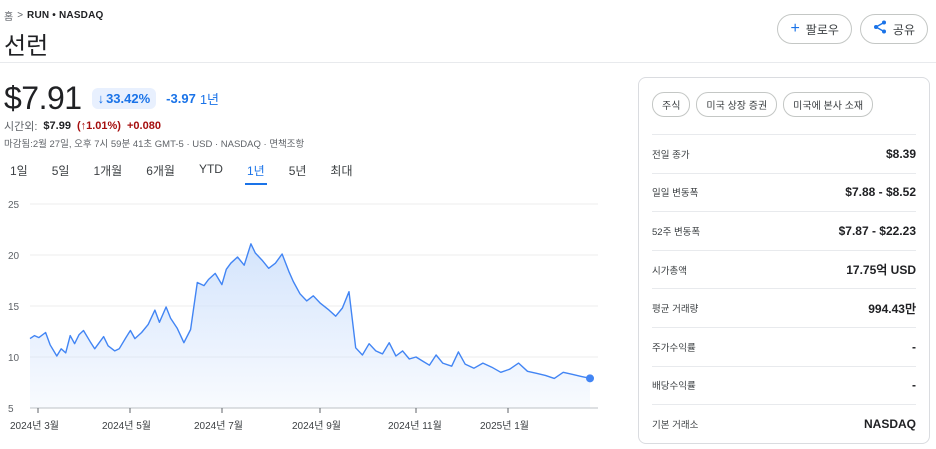 Image resolution: width=936 pixels, height=449 pixels. I want to click on y-tick-label: 10, so click(14, 358).